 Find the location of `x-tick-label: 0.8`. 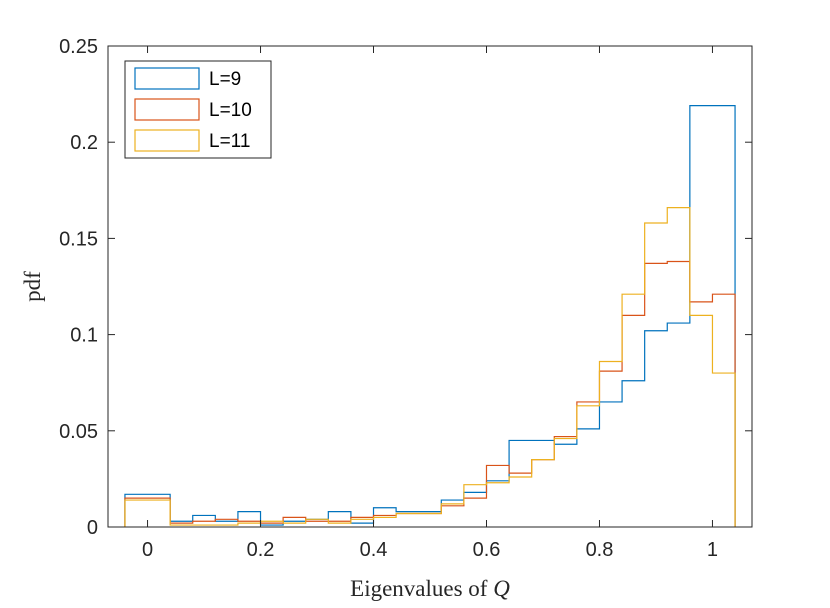

x-tick-label: 0.8 is located at coordinates (600, 550).